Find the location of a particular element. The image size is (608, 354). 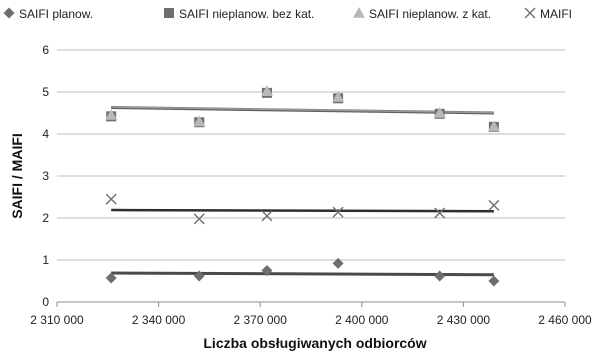

x-tick-label: 2 370 000 is located at coordinates (261, 320).